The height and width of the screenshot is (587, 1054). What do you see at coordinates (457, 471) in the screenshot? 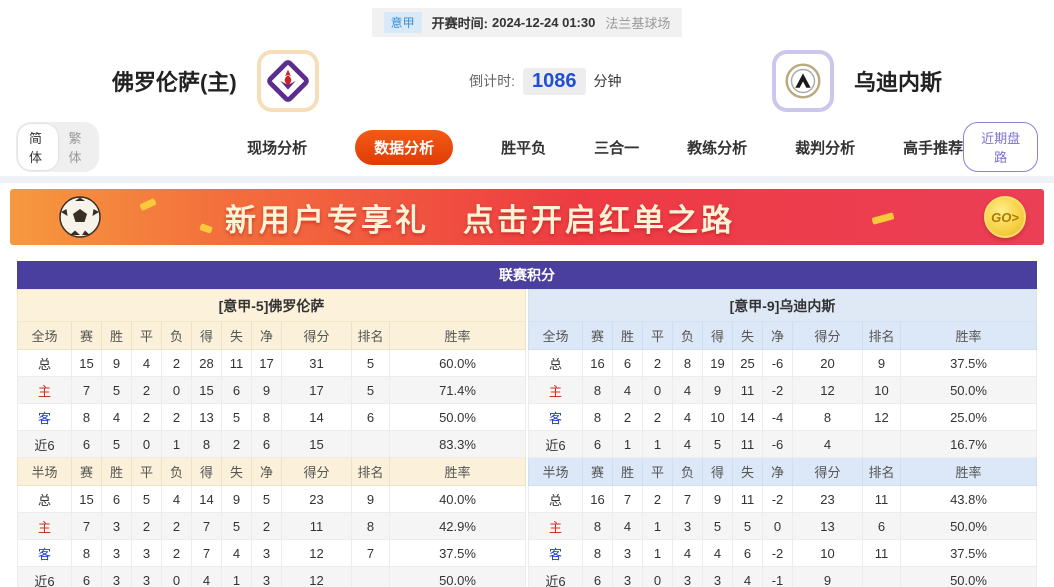
I see `column-header: 胜率` at bounding box center [457, 471].